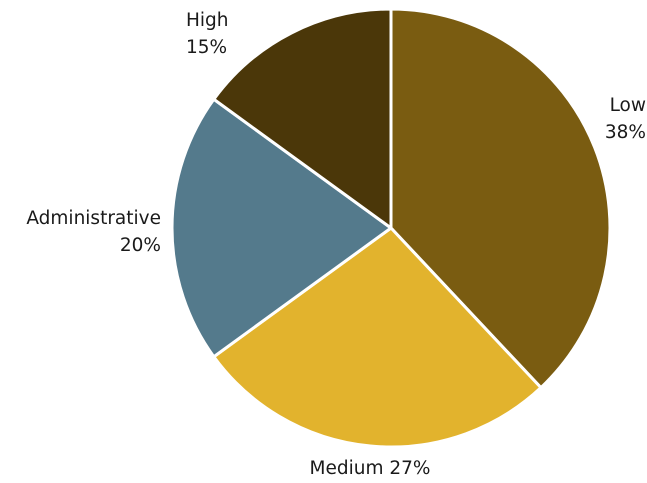 This screenshot has height=483, width=647. I want to click on slice-label-low: Low 38%, so click(625, 119).